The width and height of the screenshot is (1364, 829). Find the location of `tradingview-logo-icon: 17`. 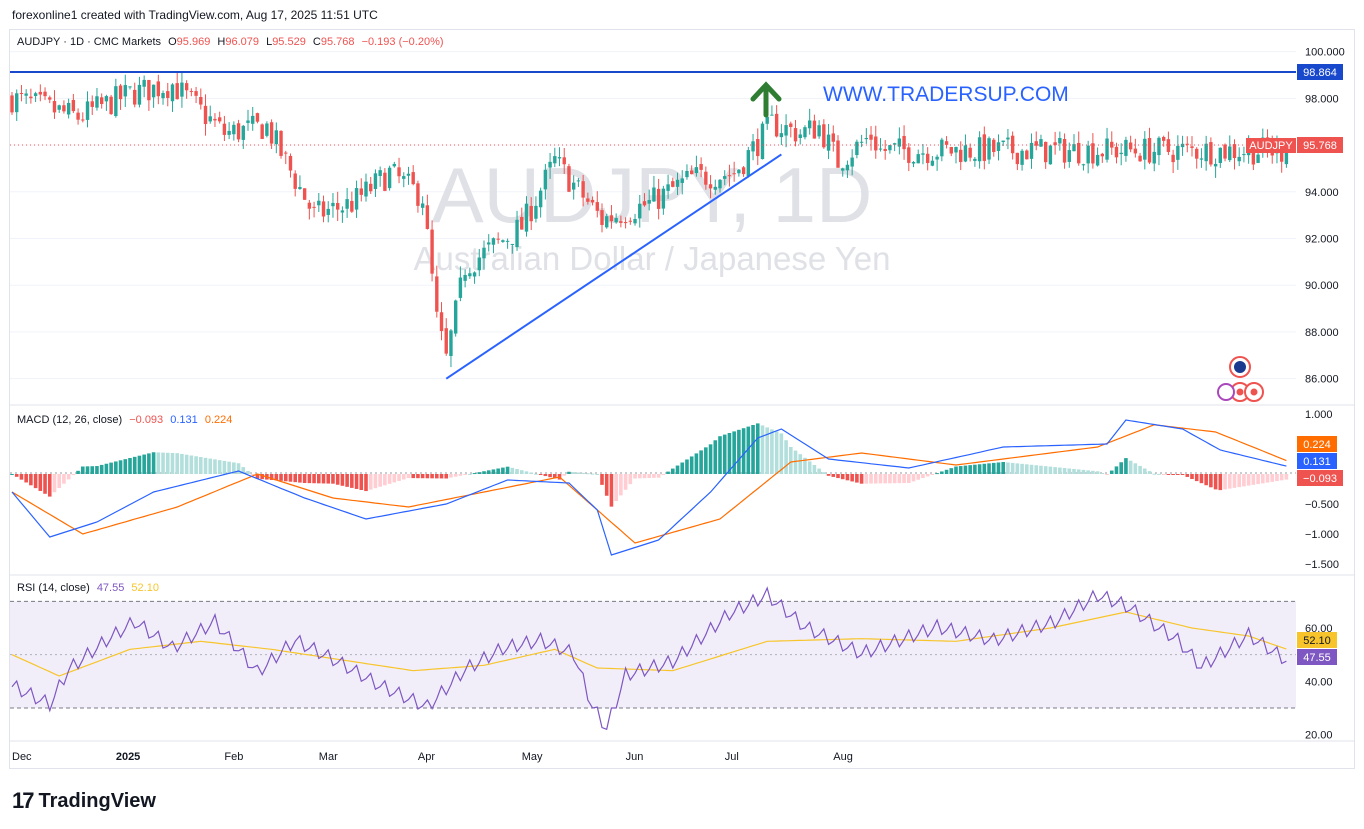

tradingview-logo-icon: 17 is located at coordinates (23, 800).